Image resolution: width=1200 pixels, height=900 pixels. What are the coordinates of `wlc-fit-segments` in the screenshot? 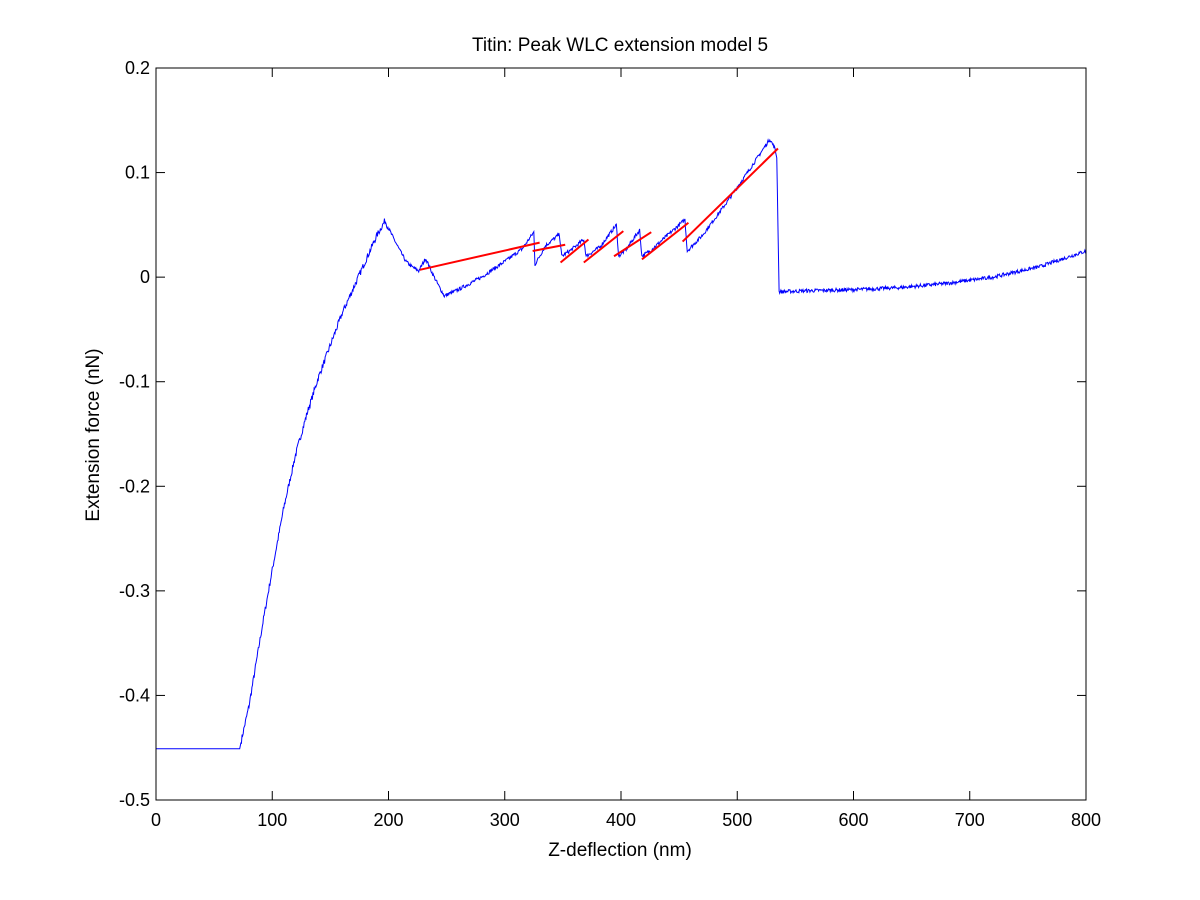 It's located at (599, 209).